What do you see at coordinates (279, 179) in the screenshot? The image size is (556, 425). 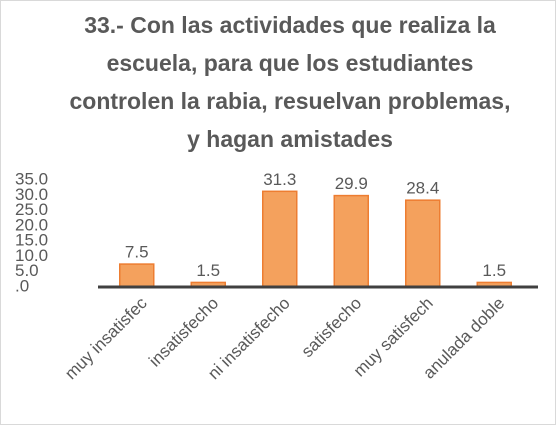 I see `value-label: 31.3` at bounding box center [279, 179].